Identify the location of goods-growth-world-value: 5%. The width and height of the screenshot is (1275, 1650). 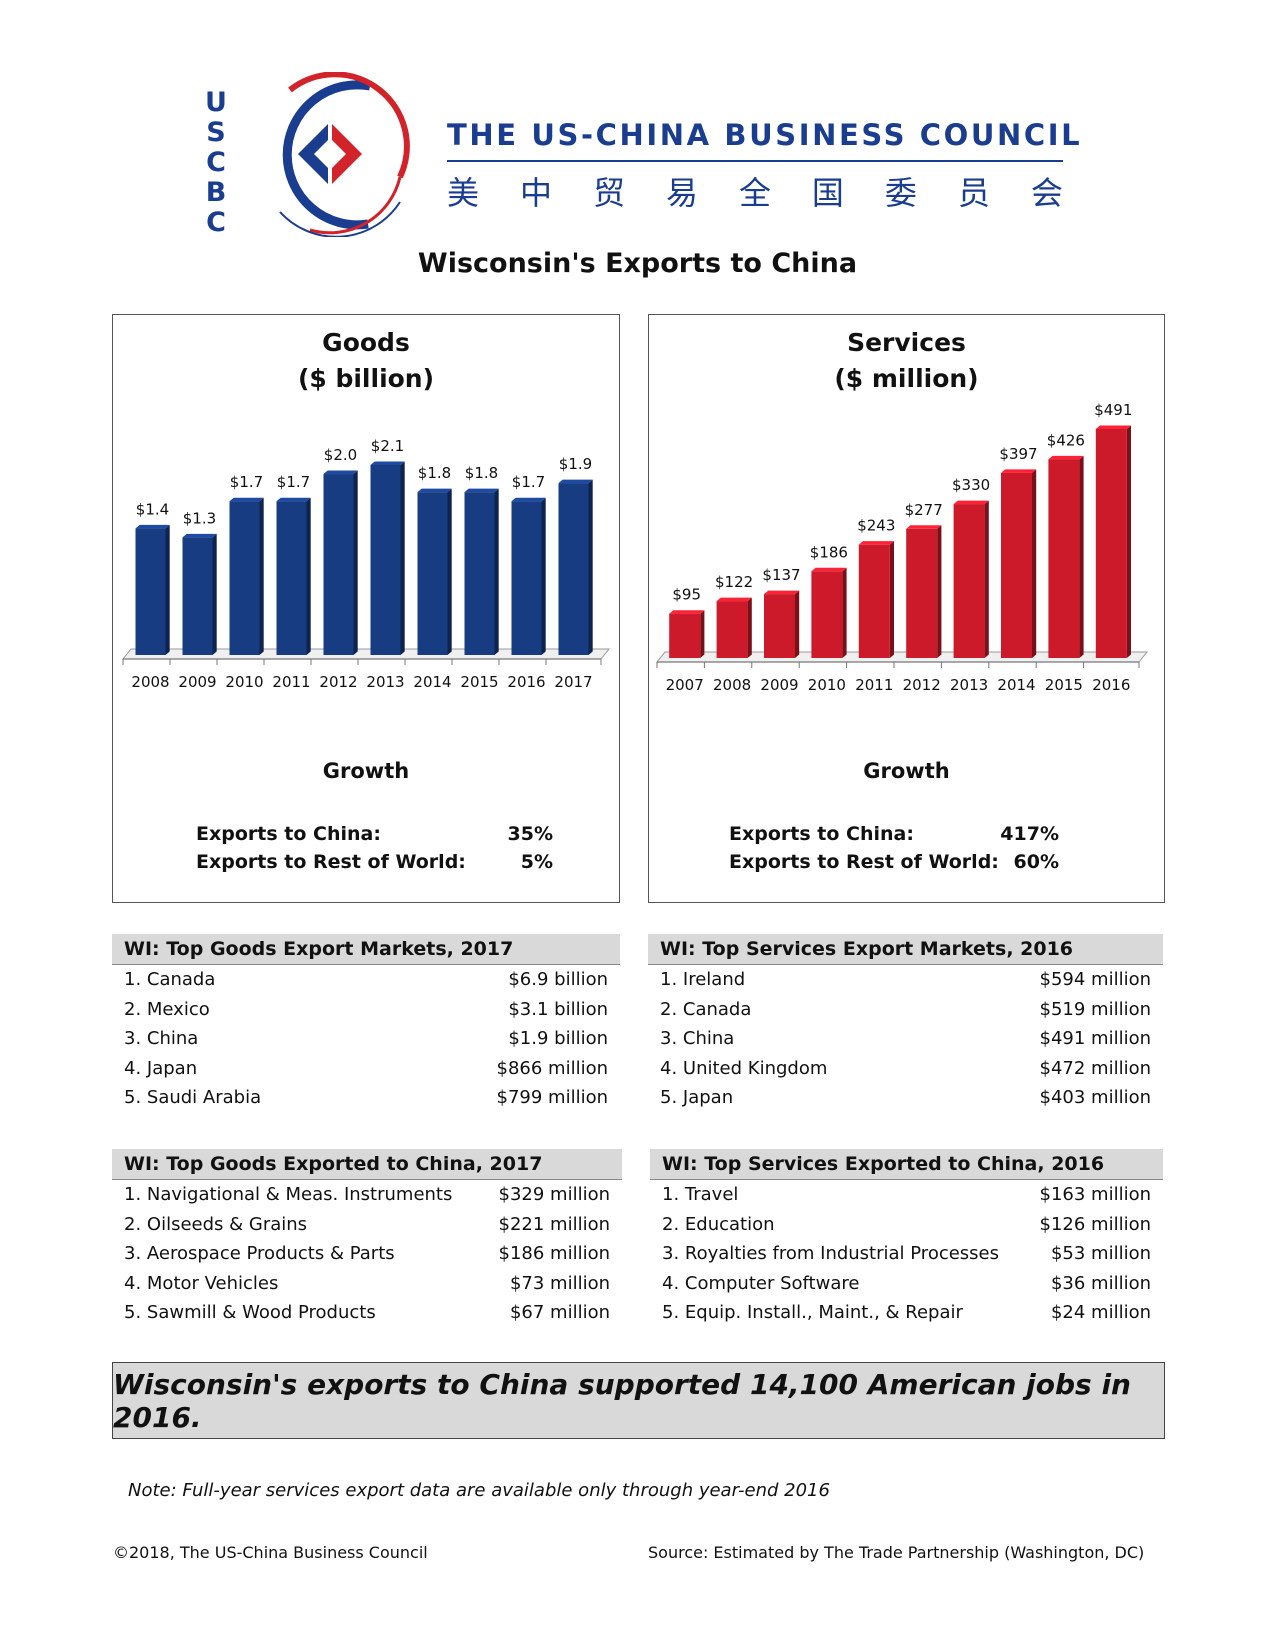
(536, 862).